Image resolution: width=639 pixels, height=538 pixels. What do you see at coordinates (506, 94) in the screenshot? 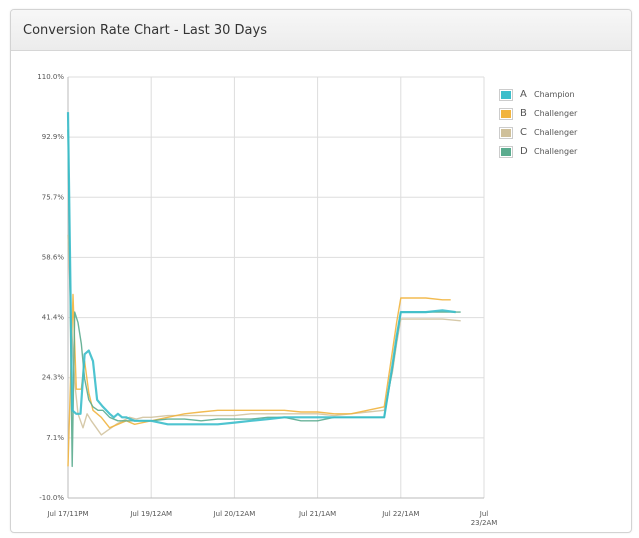
I see `legend-swatch-a` at bounding box center [506, 94].